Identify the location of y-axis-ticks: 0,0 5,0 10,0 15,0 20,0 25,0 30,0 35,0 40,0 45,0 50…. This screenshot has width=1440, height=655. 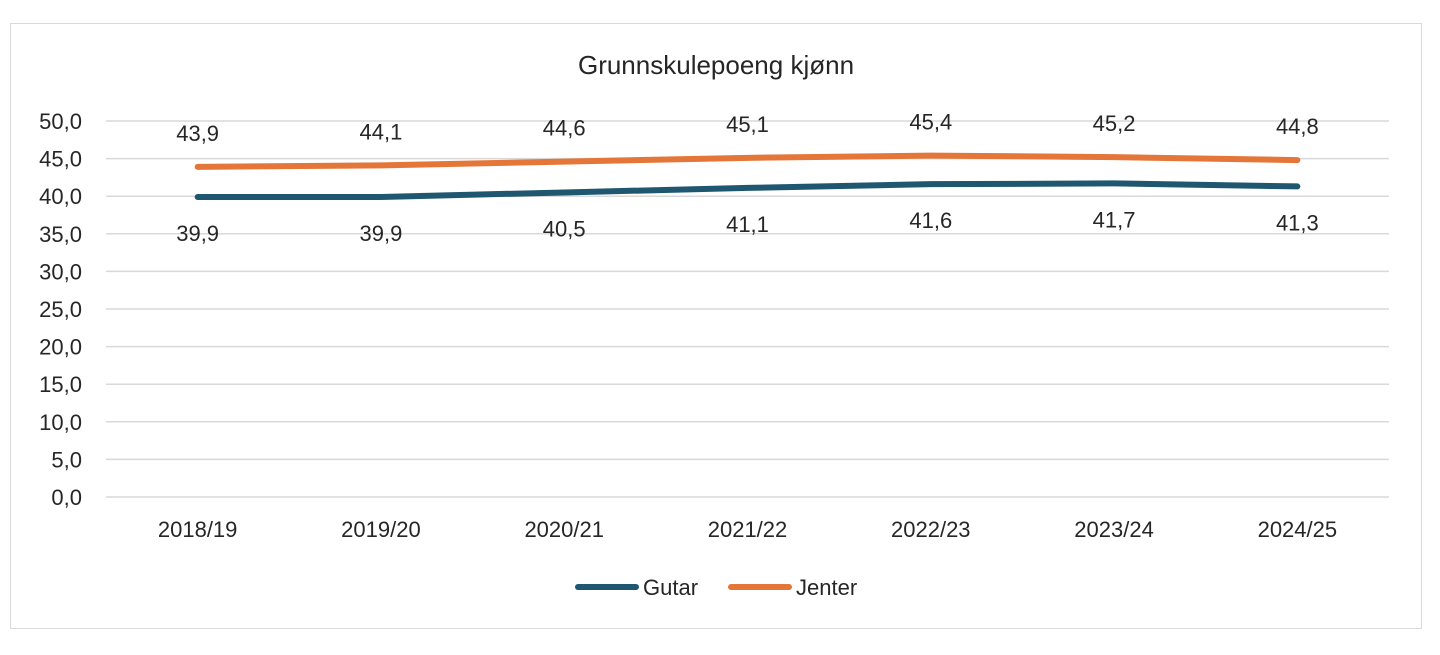
(60, 309).